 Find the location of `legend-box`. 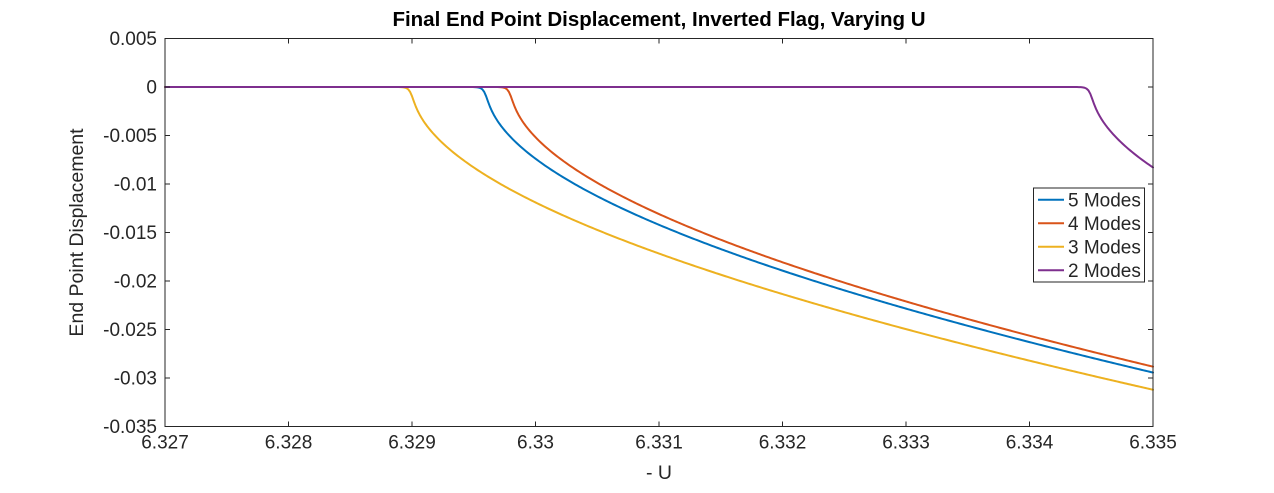

legend-box is located at coordinates (1089, 235).